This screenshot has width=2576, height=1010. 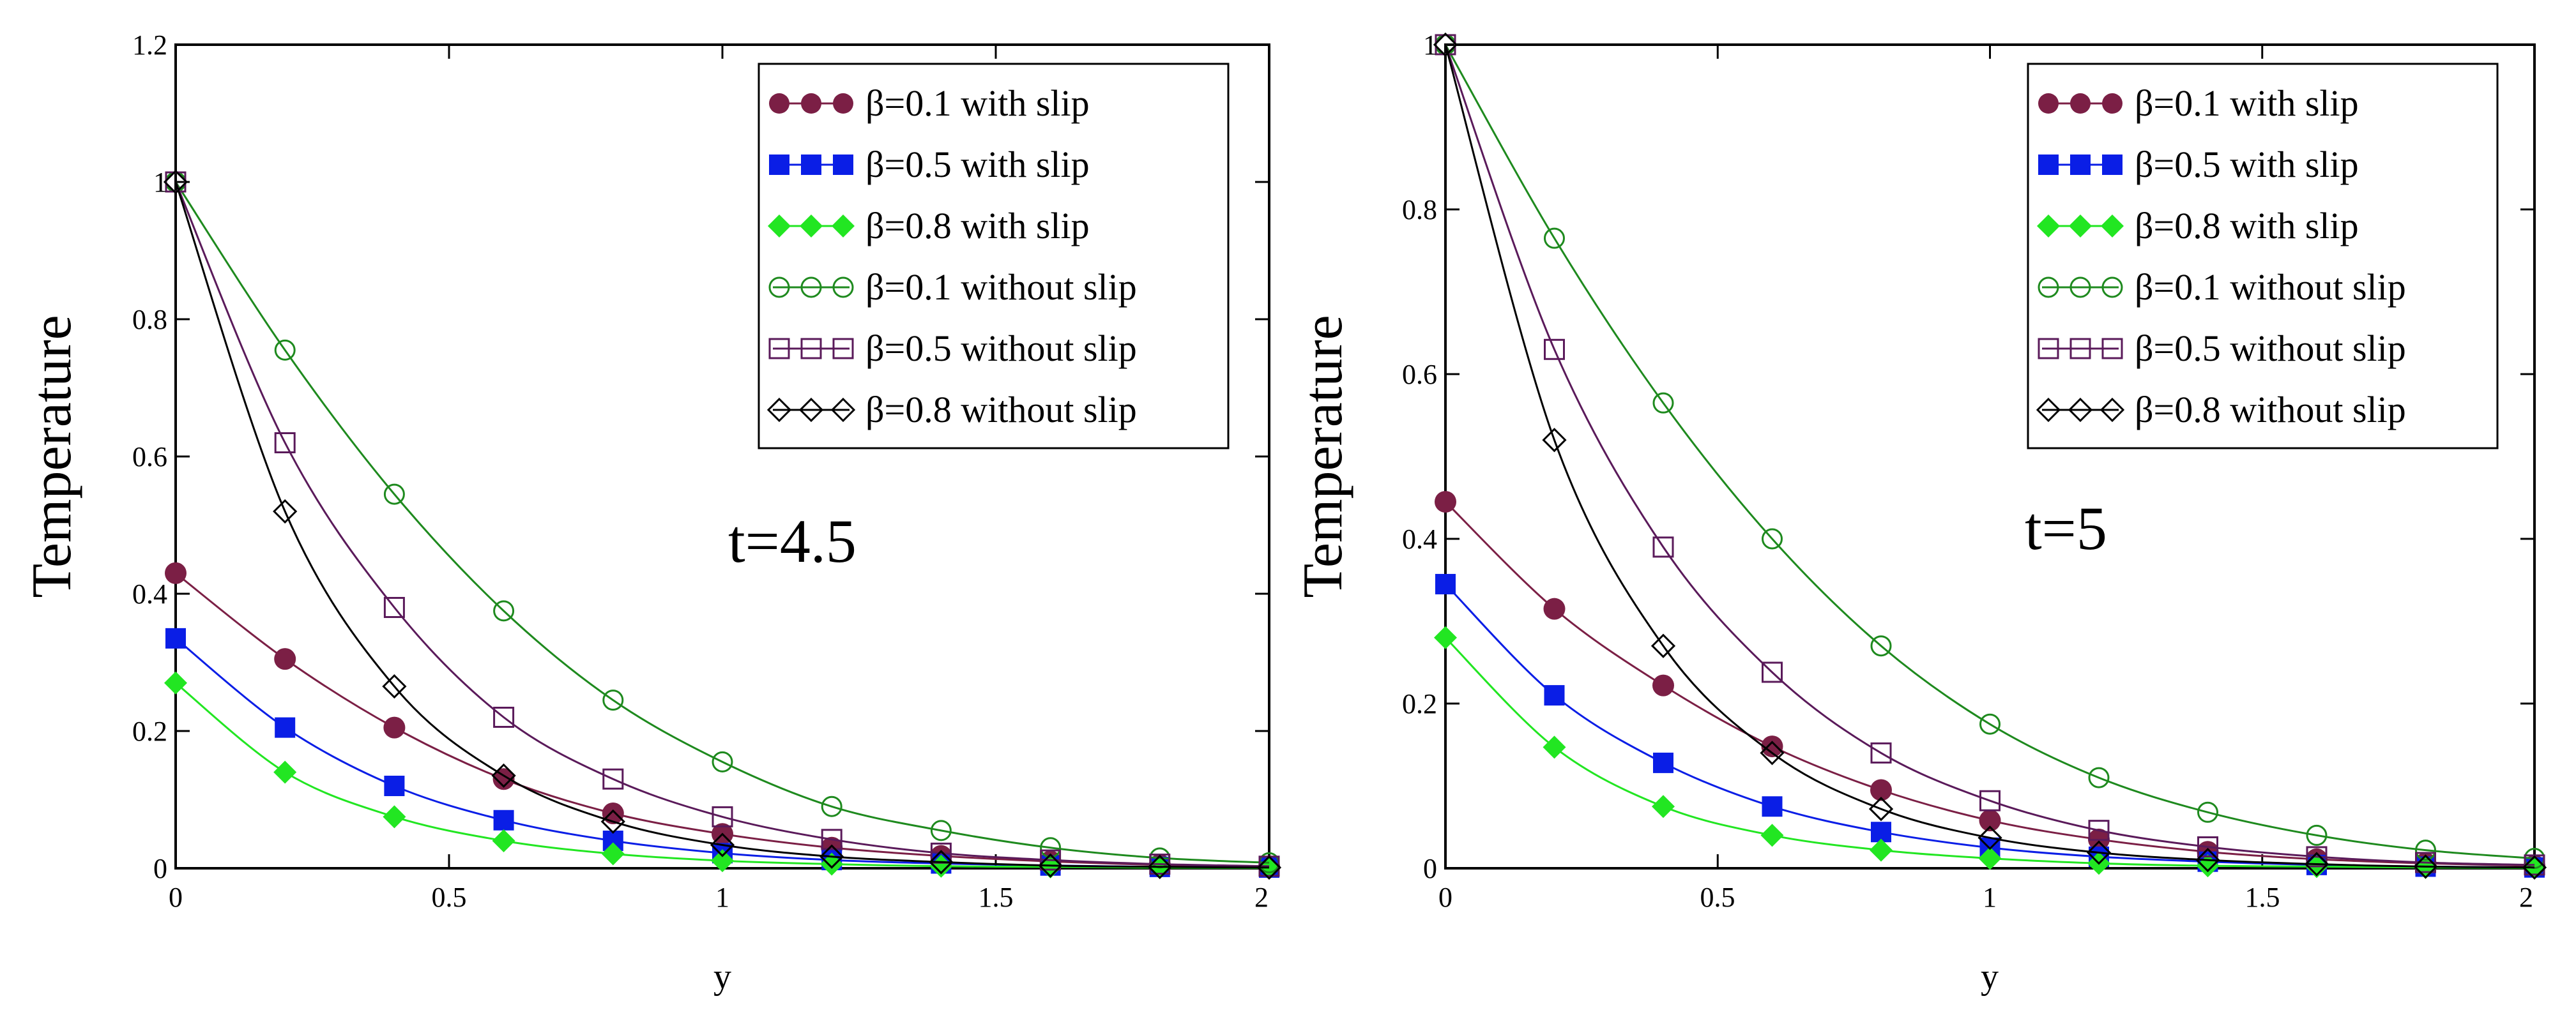 What do you see at coordinates (1419, 375) in the screenshot?
I see `y-tick-label: 0.6` at bounding box center [1419, 375].